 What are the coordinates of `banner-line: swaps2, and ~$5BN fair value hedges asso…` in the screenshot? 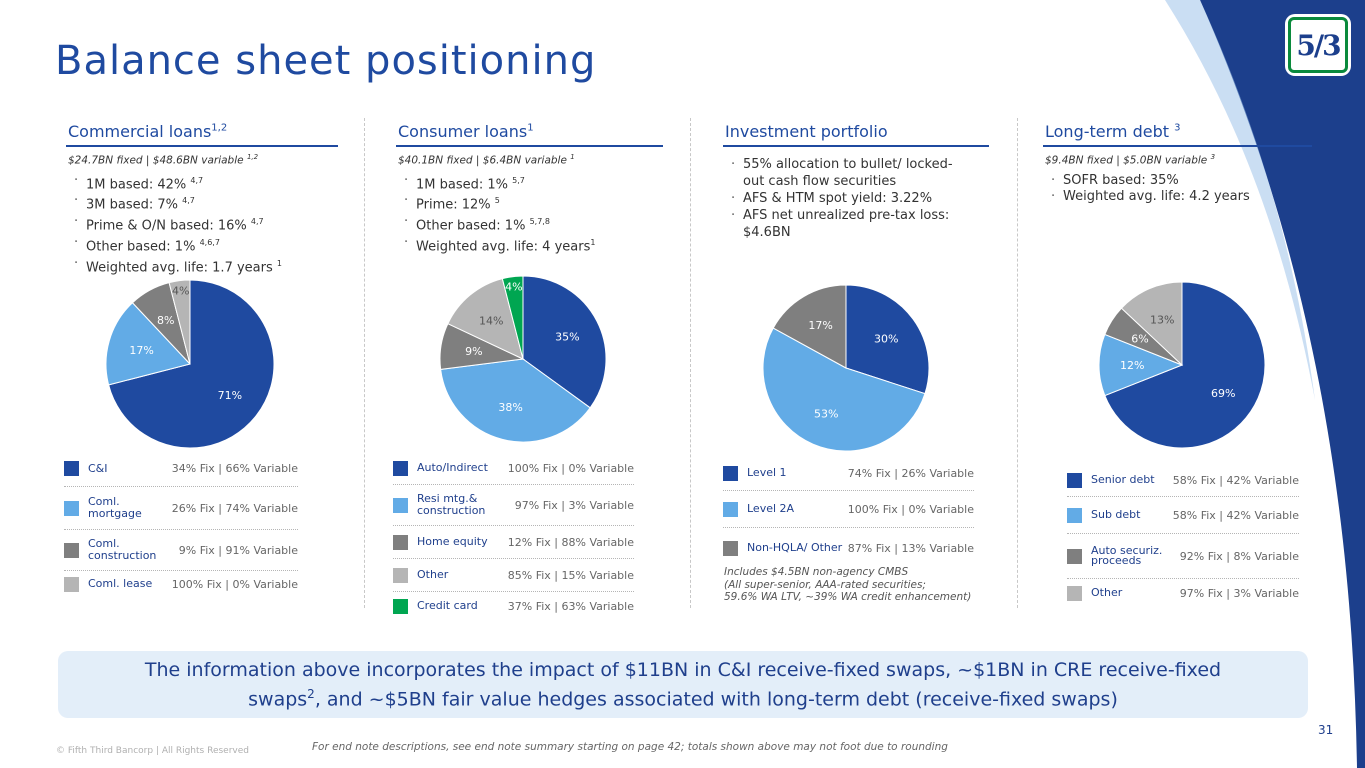 It's located at (683, 698).